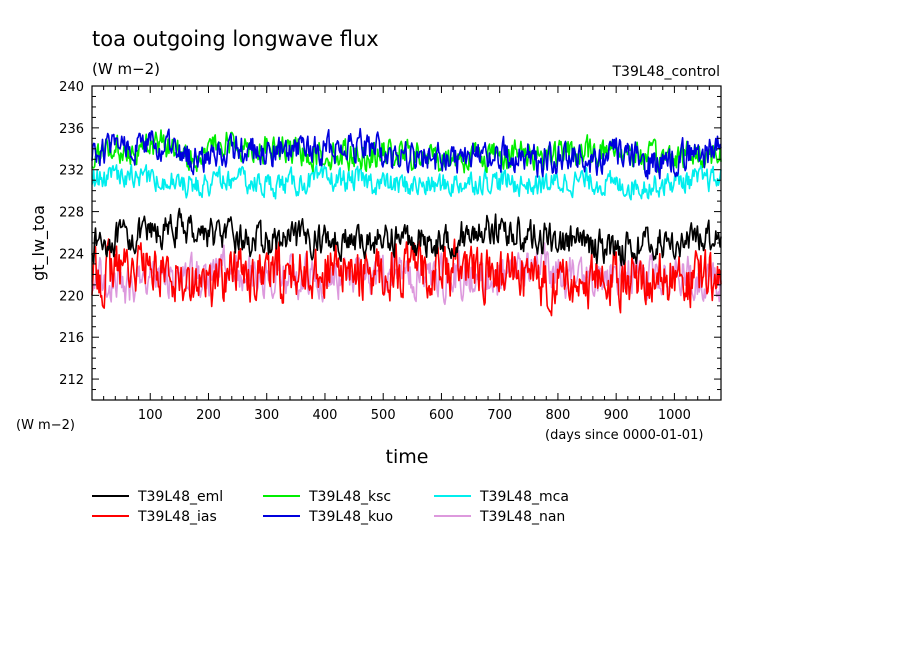  I want to click on x-units: (days since 0000-01-01), so click(624, 435).